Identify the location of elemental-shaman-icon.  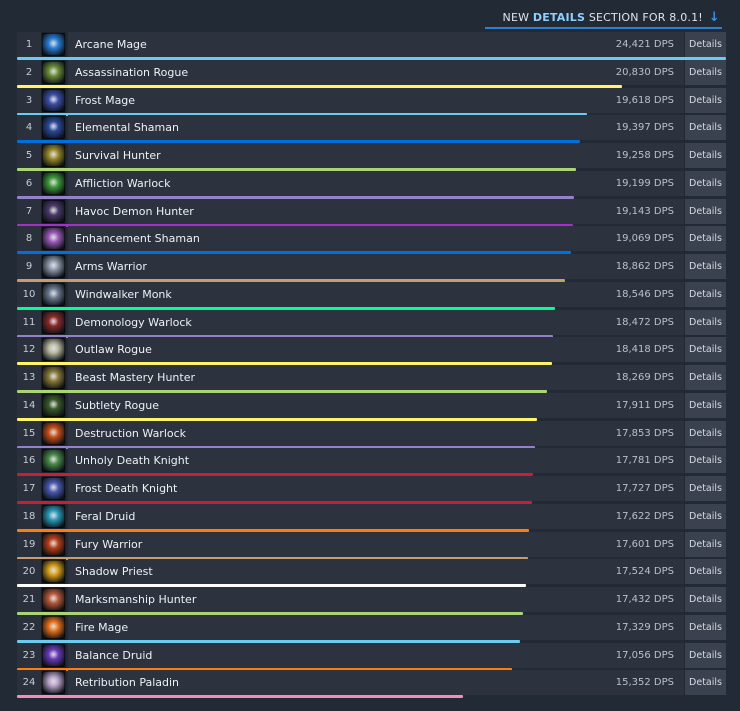
(53, 128).